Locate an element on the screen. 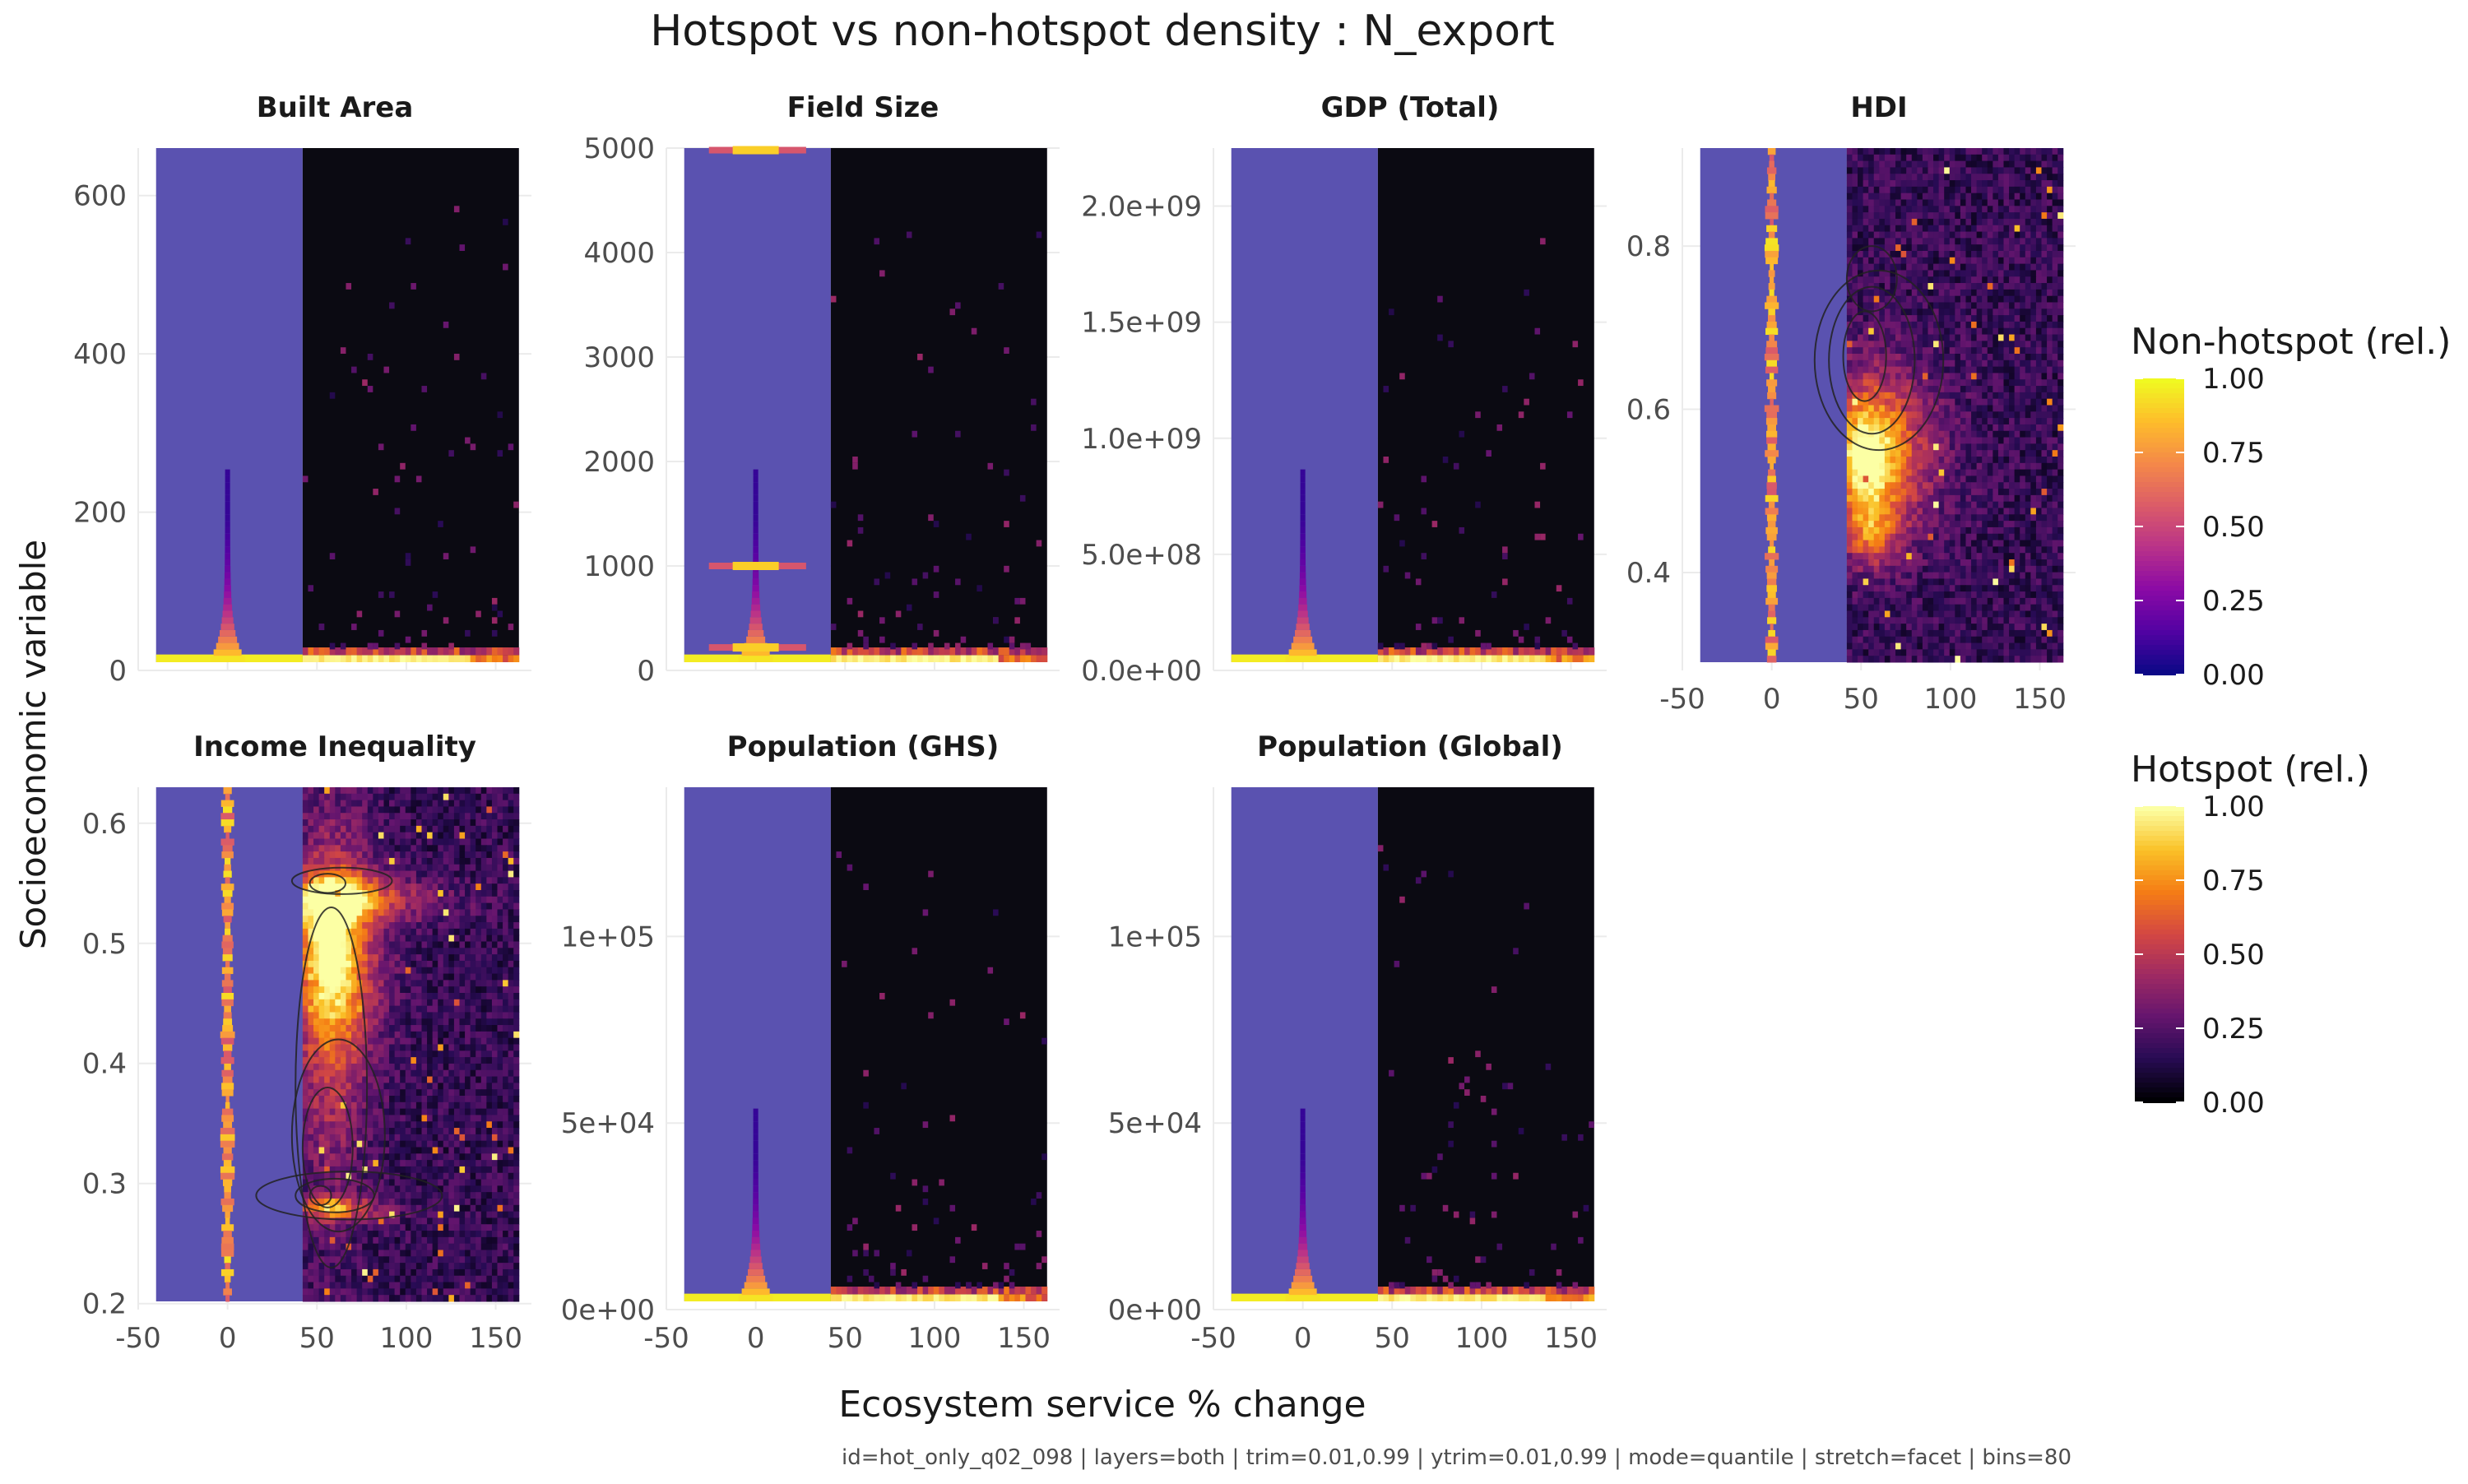 This screenshot has height=1484, width=2468. x-tick-label: -50 is located at coordinates (1682, 699).